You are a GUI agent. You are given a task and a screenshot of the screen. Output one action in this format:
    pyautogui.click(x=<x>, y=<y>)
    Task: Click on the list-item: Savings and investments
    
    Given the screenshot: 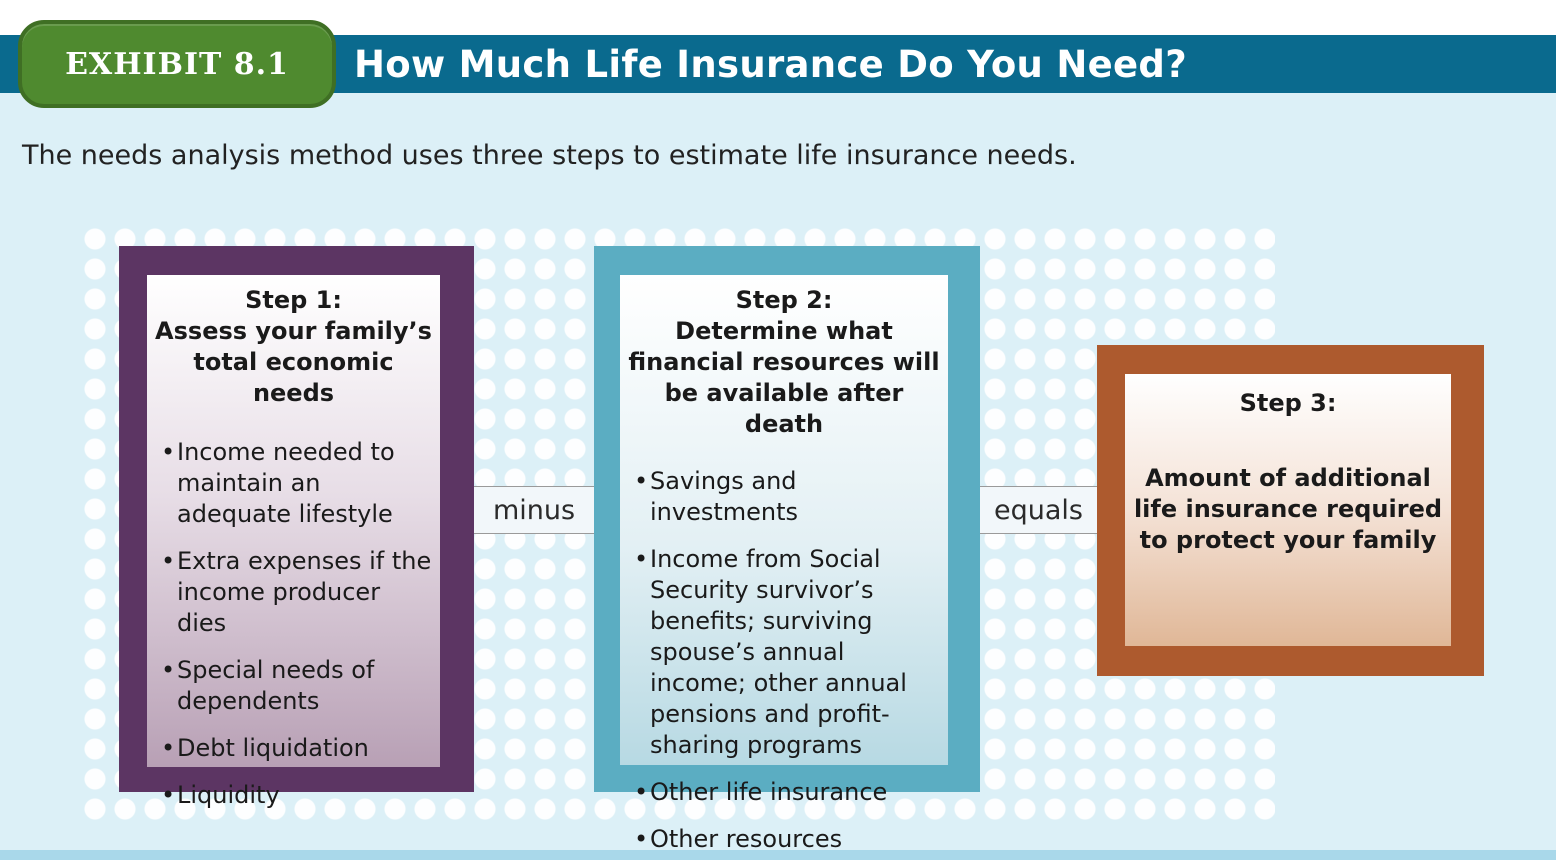 What is the action you would take?
    pyautogui.click(x=784, y=497)
    